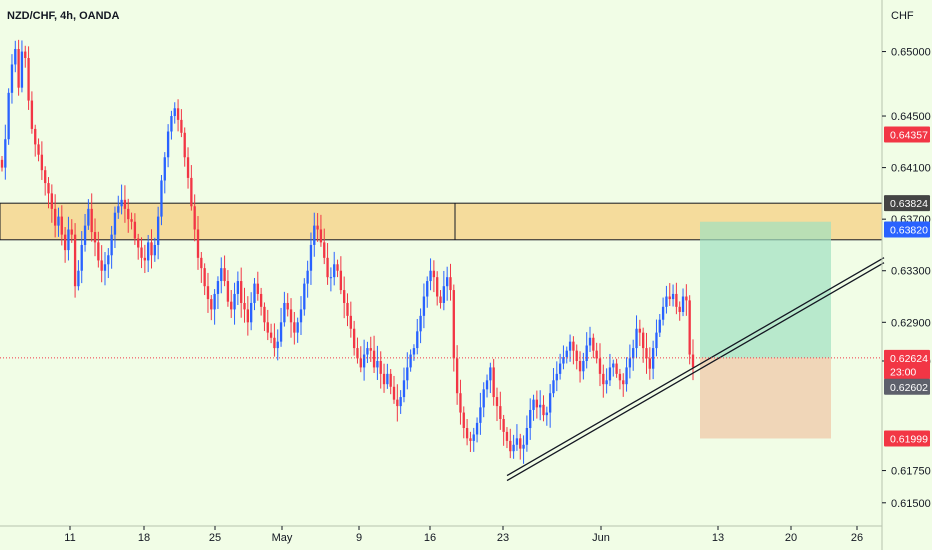 Image resolution: width=932 pixels, height=550 pixels. I want to click on price-tag: 0.63820, so click(907, 229).